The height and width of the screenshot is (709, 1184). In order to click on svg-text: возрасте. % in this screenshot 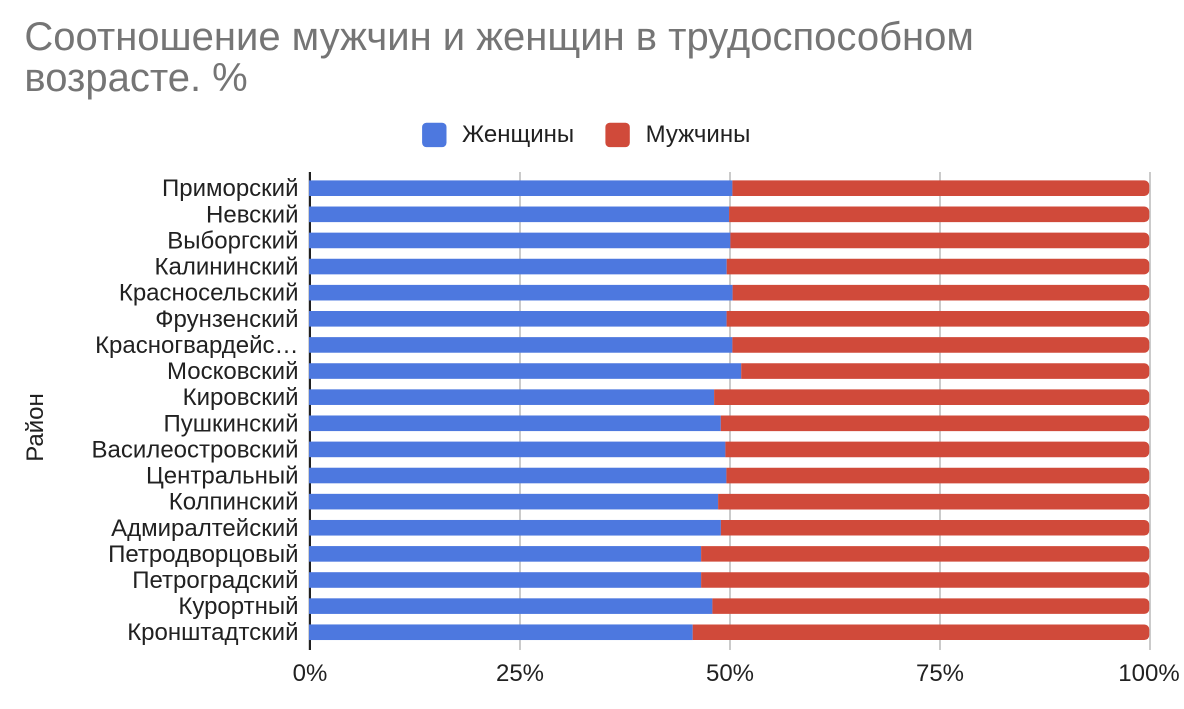, I will do `click(135, 78)`.